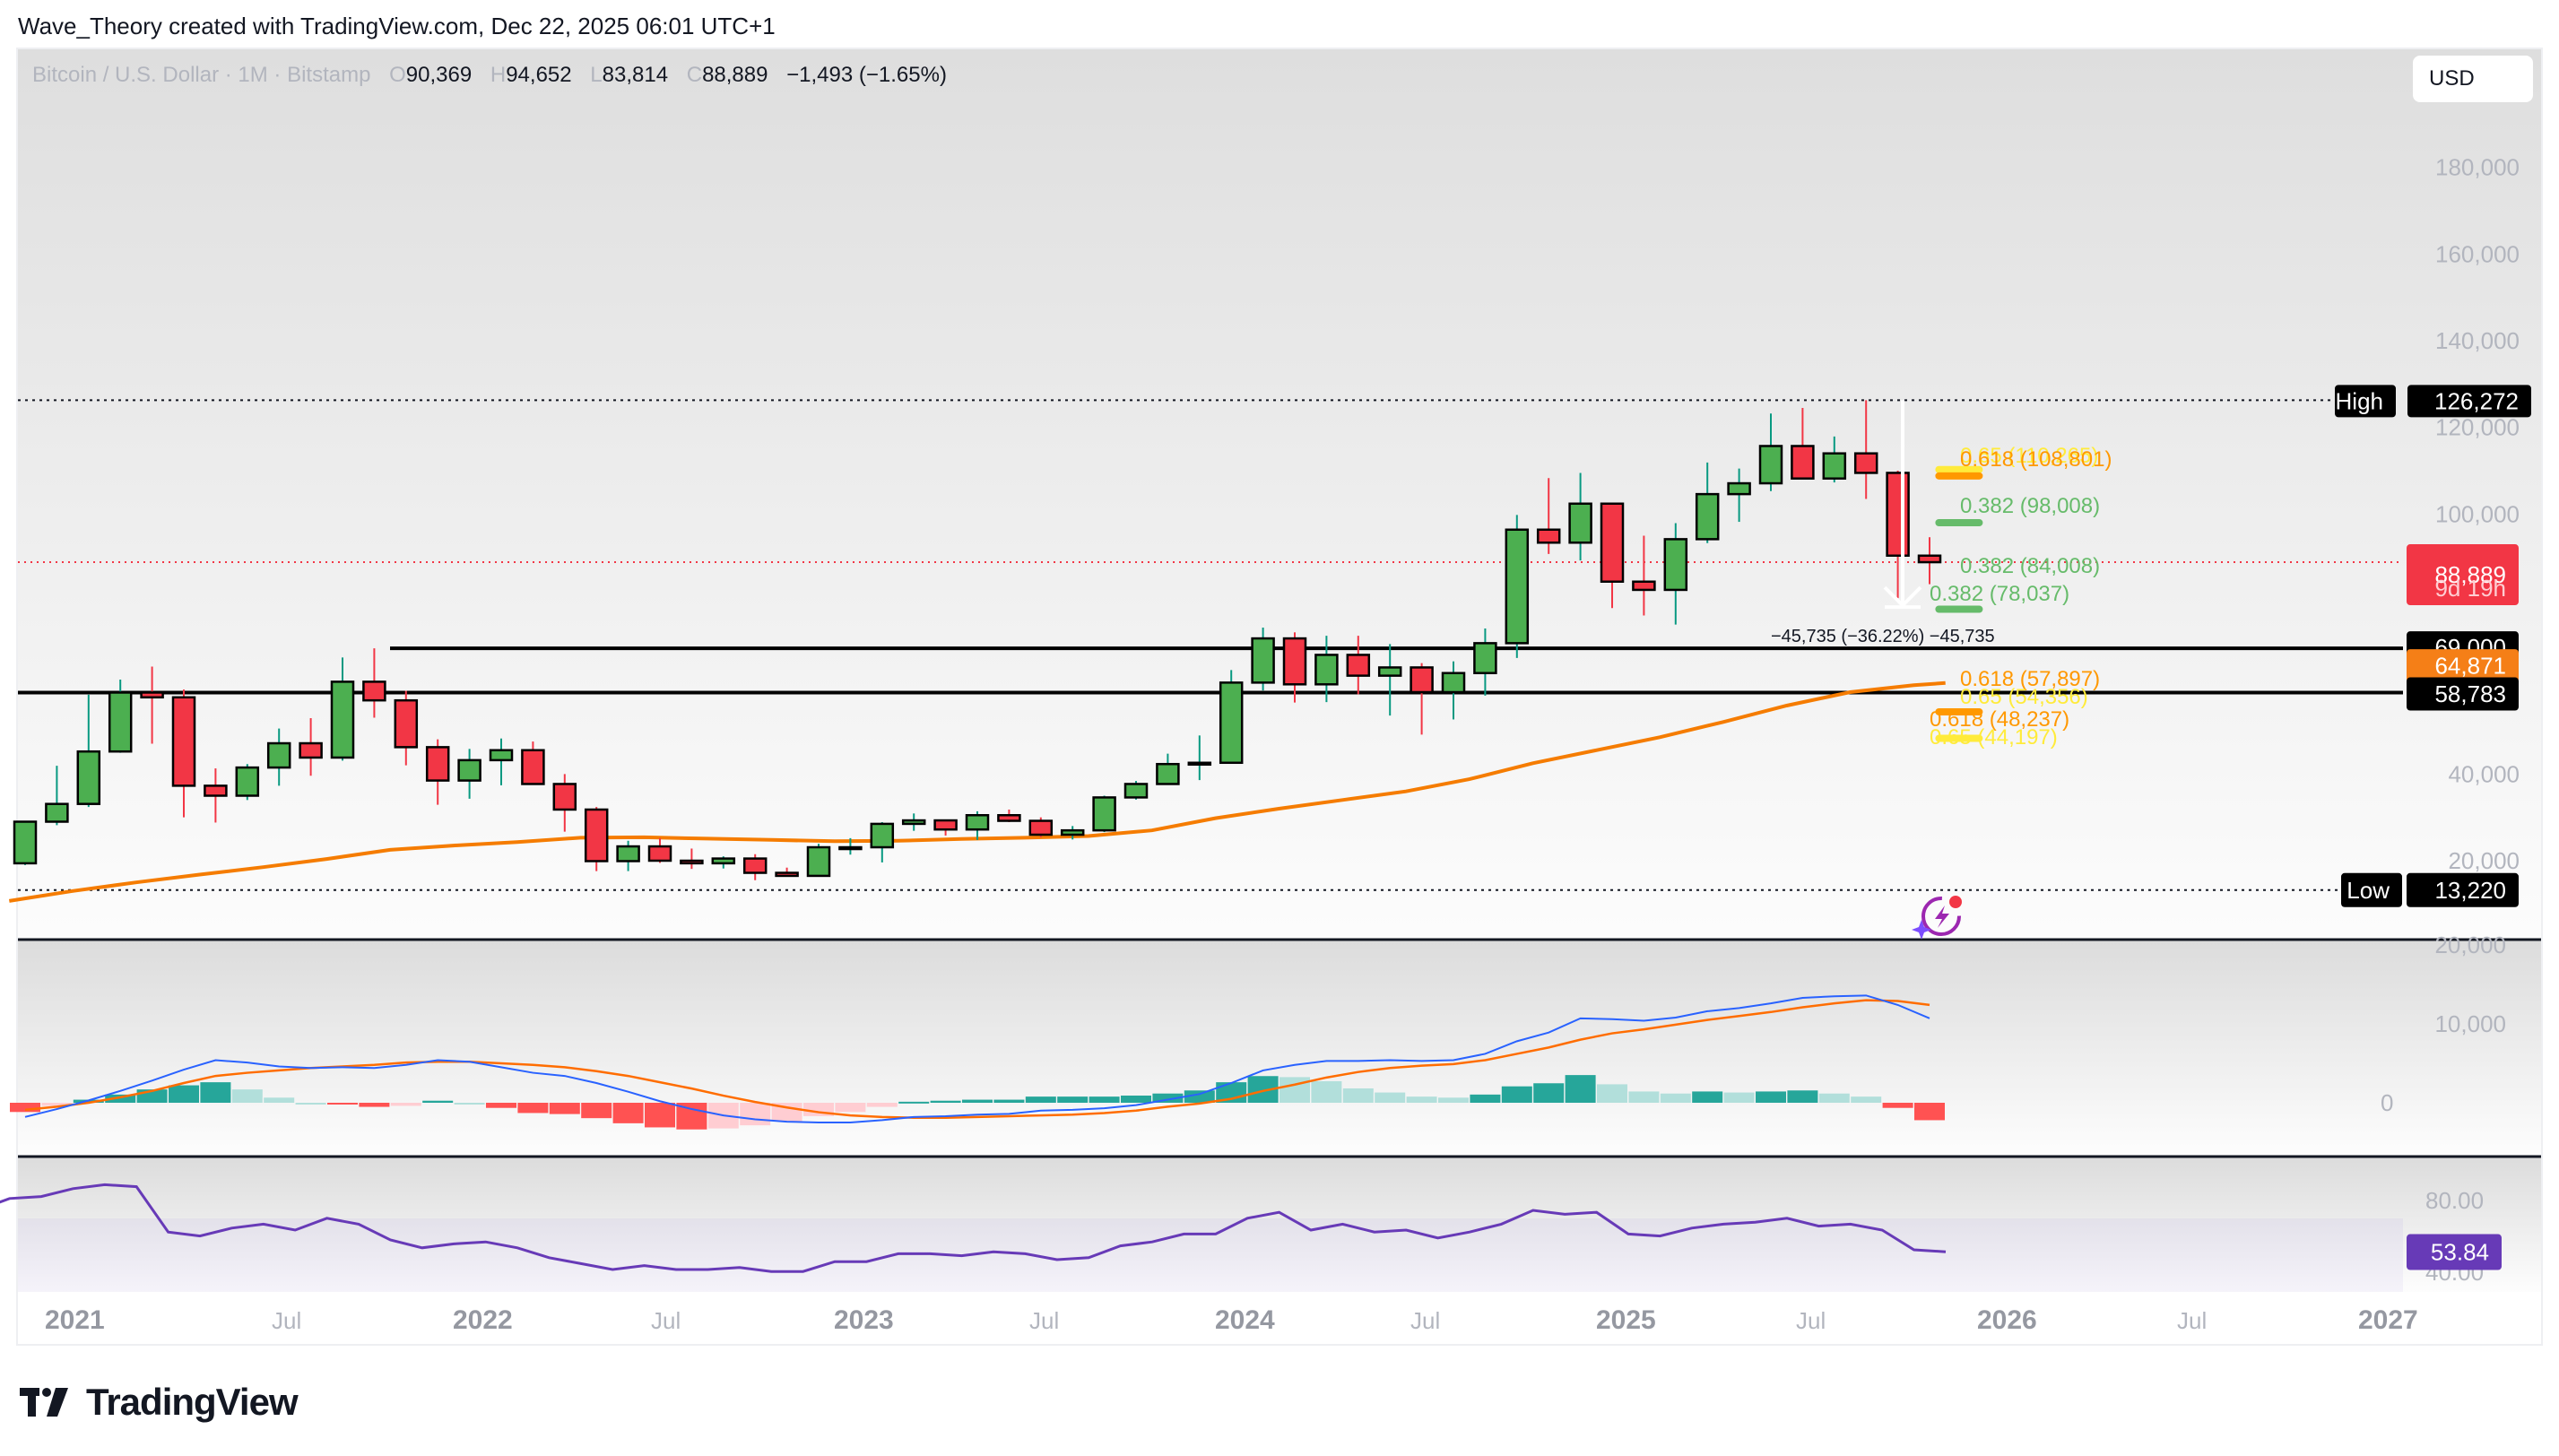 This screenshot has height=1456, width=2559. What do you see at coordinates (439, 75) in the screenshot?
I see `open-value: 90,369` at bounding box center [439, 75].